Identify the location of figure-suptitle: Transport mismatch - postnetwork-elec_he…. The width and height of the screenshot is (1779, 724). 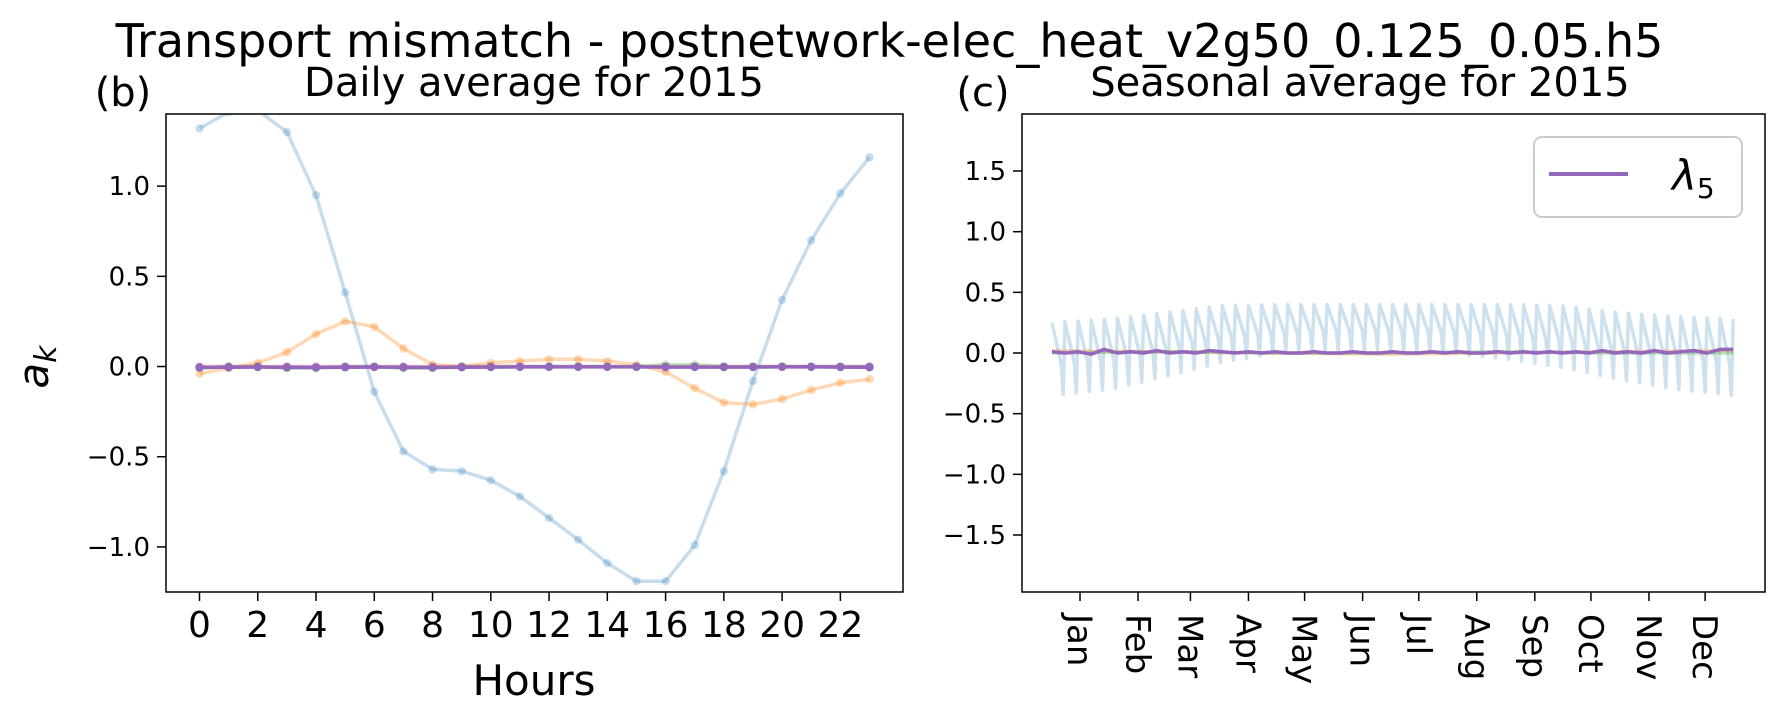
(889, 41).